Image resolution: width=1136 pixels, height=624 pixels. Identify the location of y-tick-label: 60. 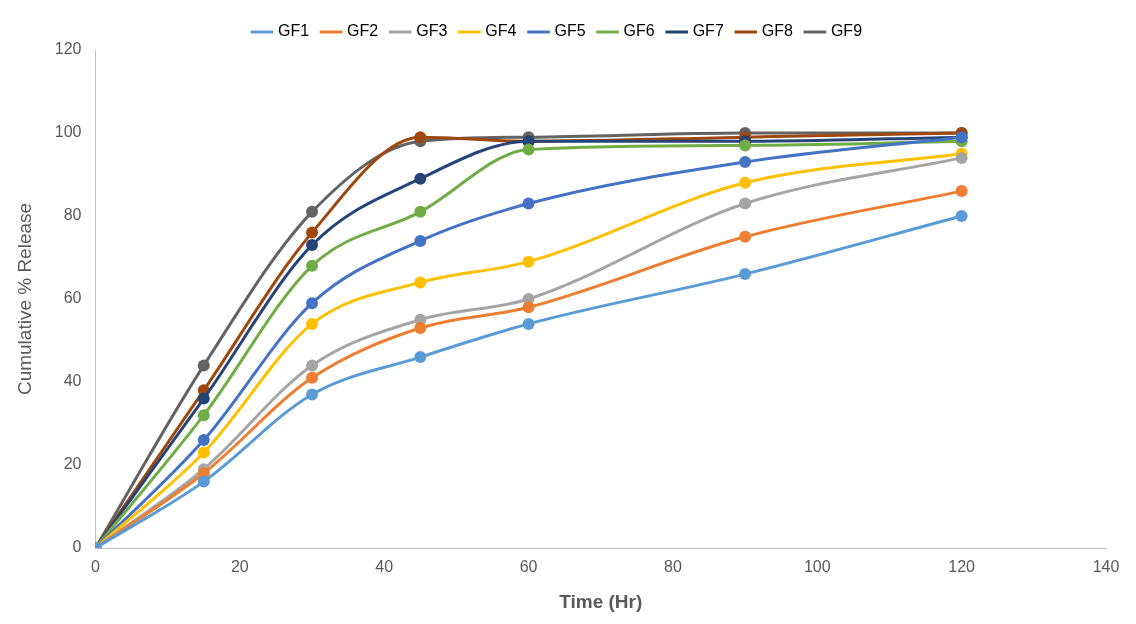
(72, 298).